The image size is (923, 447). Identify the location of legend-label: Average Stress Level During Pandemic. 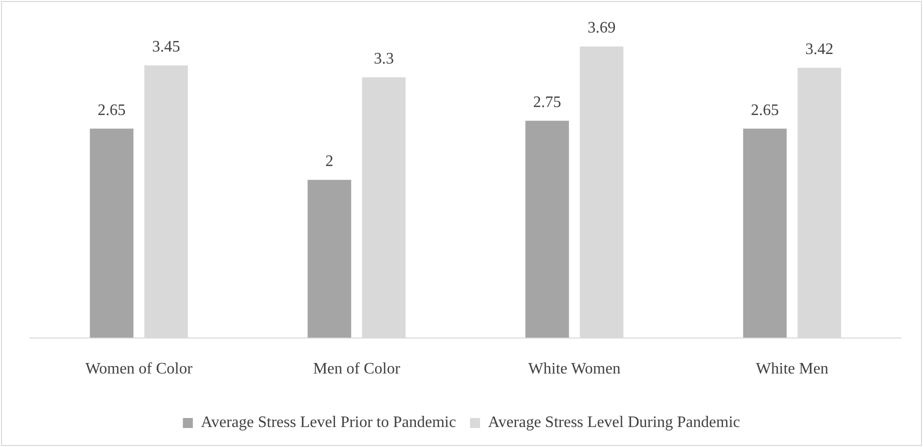
(614, 423).